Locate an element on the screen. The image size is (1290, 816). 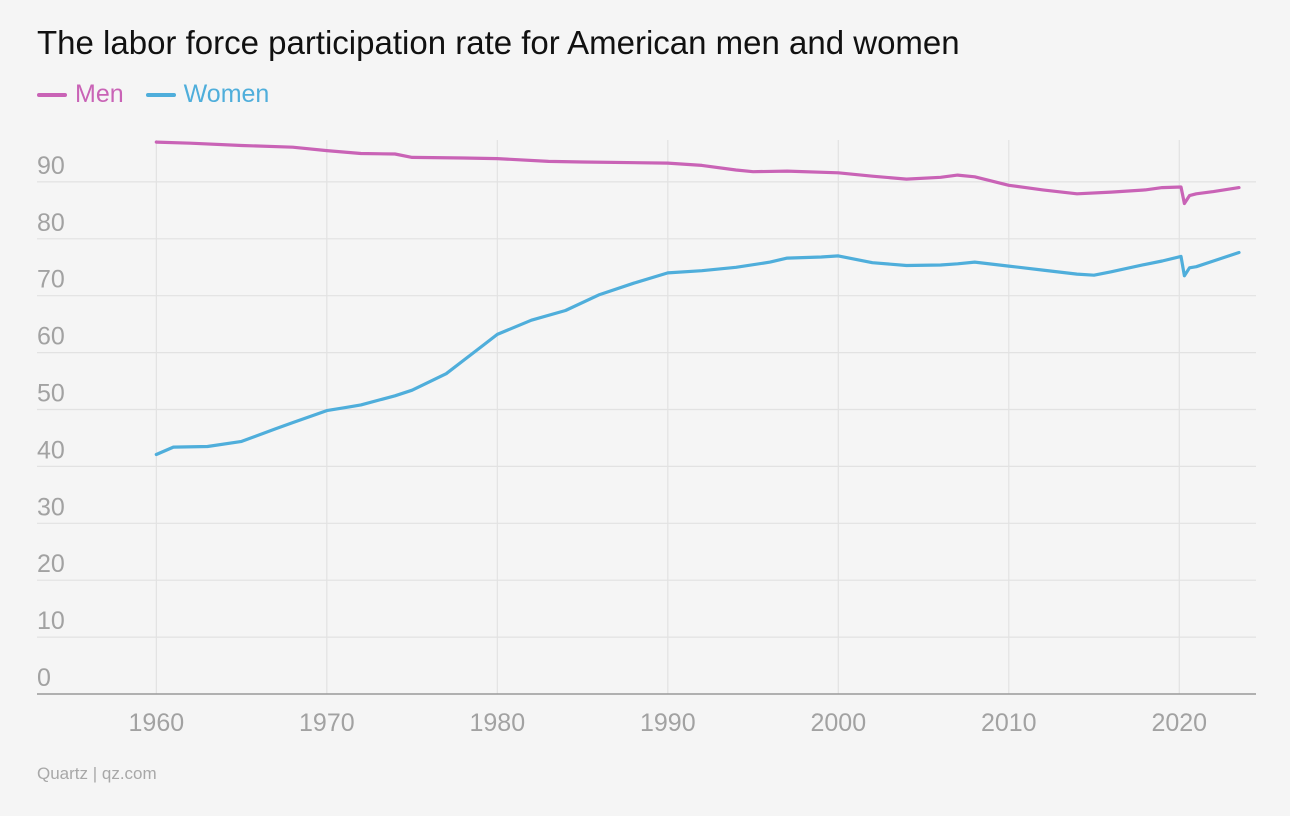
legend-swatch-men is located at coordinates (52, 94).